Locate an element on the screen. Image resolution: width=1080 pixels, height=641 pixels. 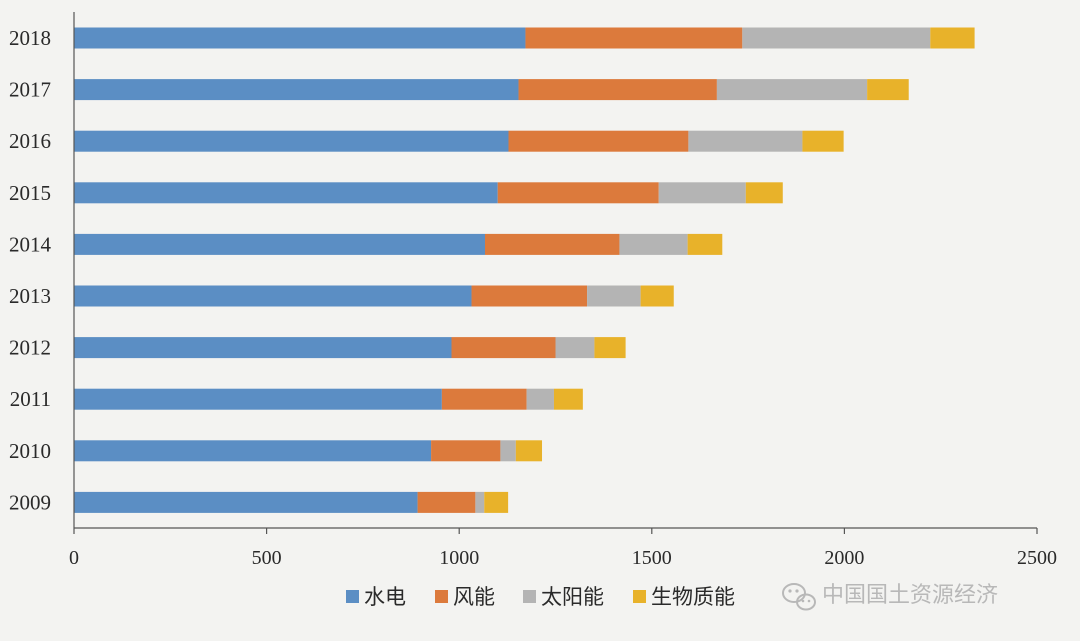
wechat-icon is located at coordinates (799, 597).